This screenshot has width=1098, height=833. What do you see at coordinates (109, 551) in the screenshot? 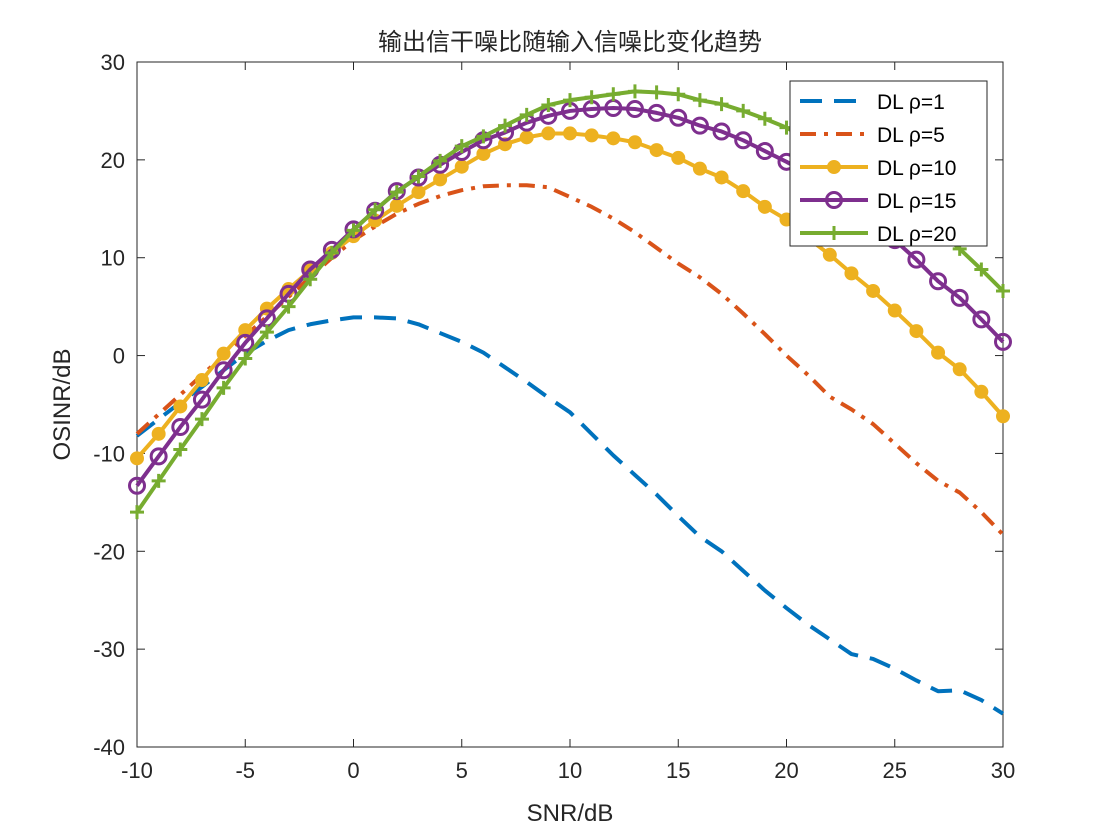
I see `y-tick-label: -20` at bounding box center [109, 551].